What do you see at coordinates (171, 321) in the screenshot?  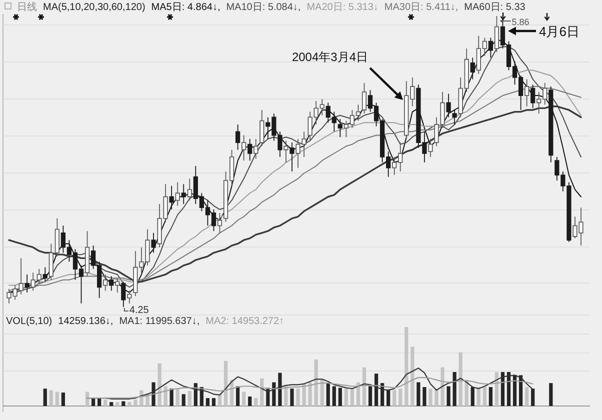 I see `legend: 14259.136↓, MA1: 11995.637↓, MA2: 14953.272↑` at bounding box center [171, 321].